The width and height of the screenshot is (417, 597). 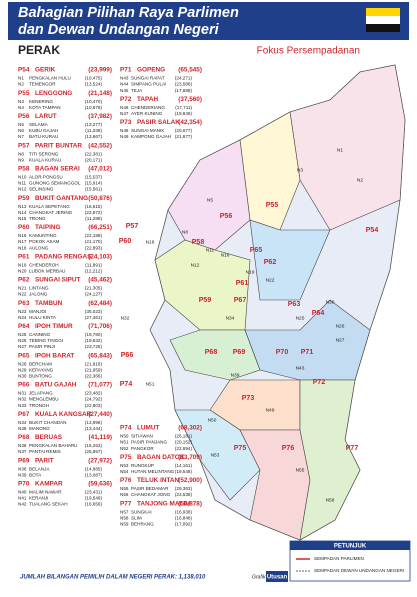 I want to click on seat-name: SELAMA, so click(x=39, y=124).